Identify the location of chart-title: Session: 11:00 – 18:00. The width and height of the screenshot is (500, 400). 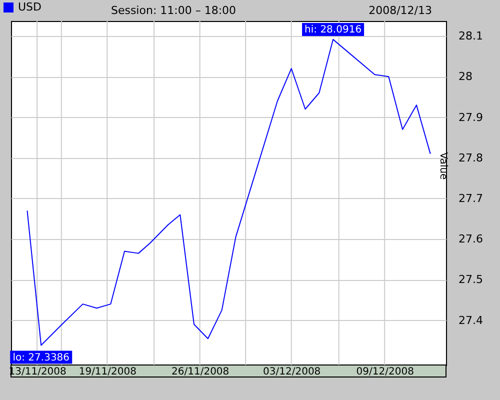
(173, 10).